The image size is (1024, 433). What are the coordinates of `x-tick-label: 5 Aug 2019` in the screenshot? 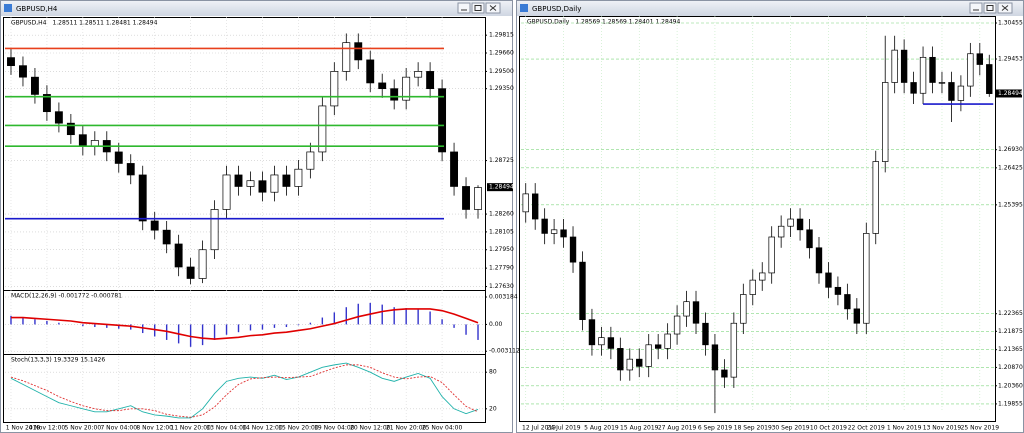 It's located at (601, 428).